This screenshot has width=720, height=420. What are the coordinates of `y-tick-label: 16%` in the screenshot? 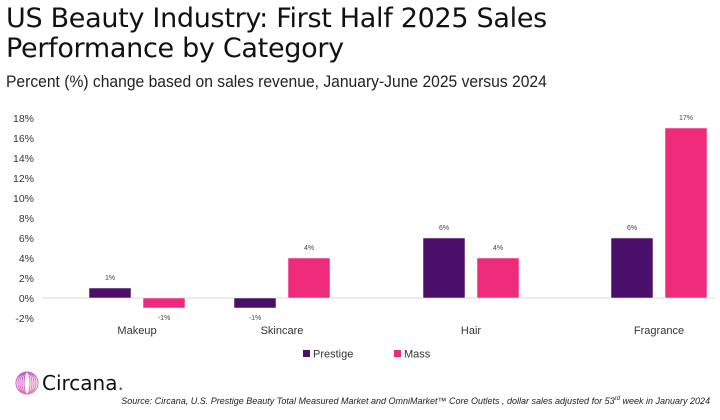 It's located at (23, 139).